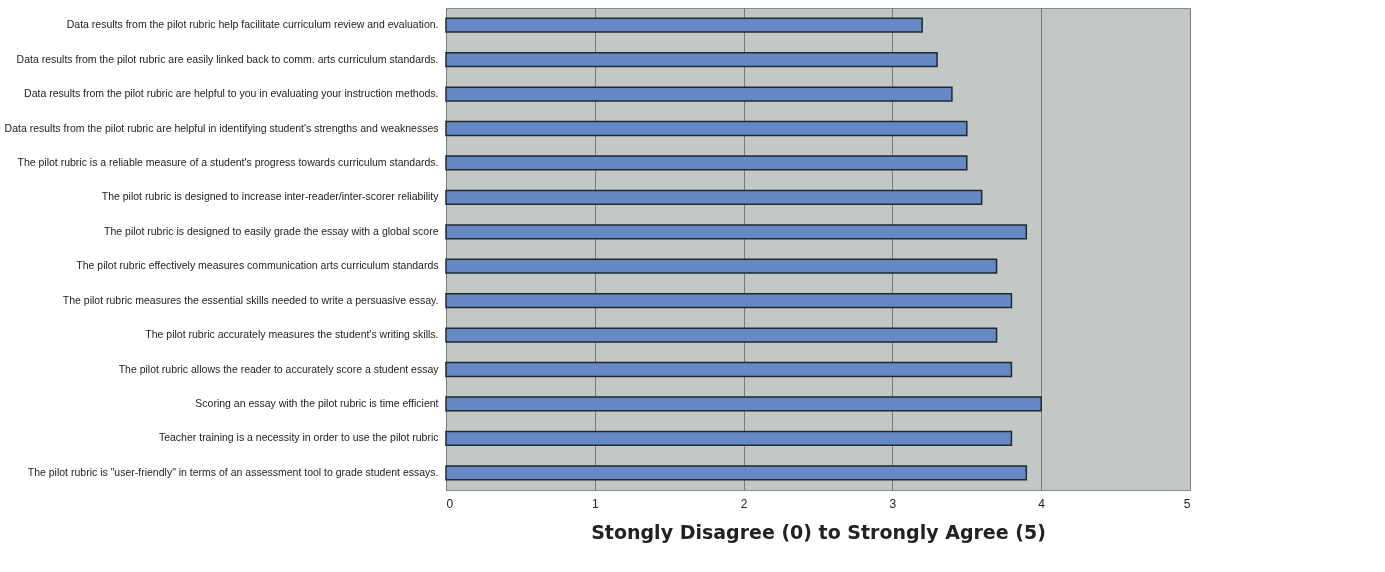  I want to click on y-tick-label: Scoring an essay with the pilot rubric is time efficient, so click(317, 402).